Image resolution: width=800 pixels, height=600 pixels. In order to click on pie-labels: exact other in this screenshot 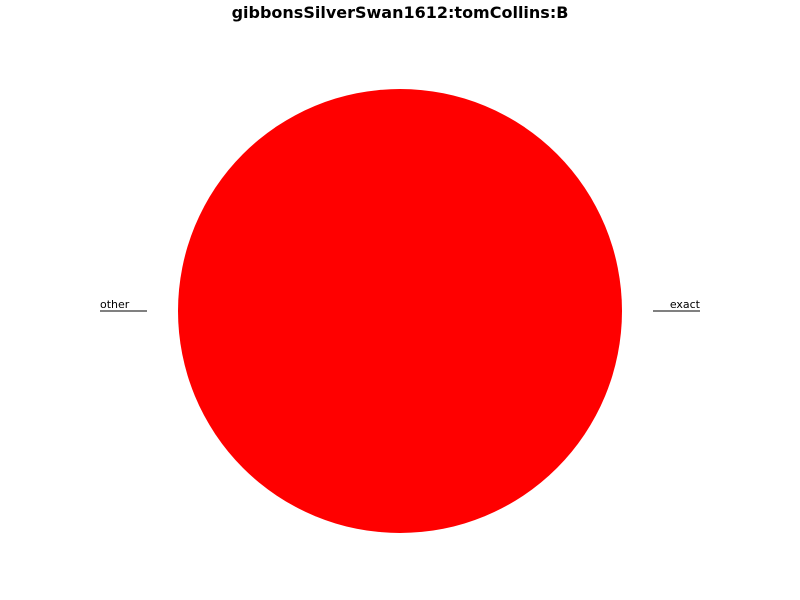, I will do `click(400, 305)`.